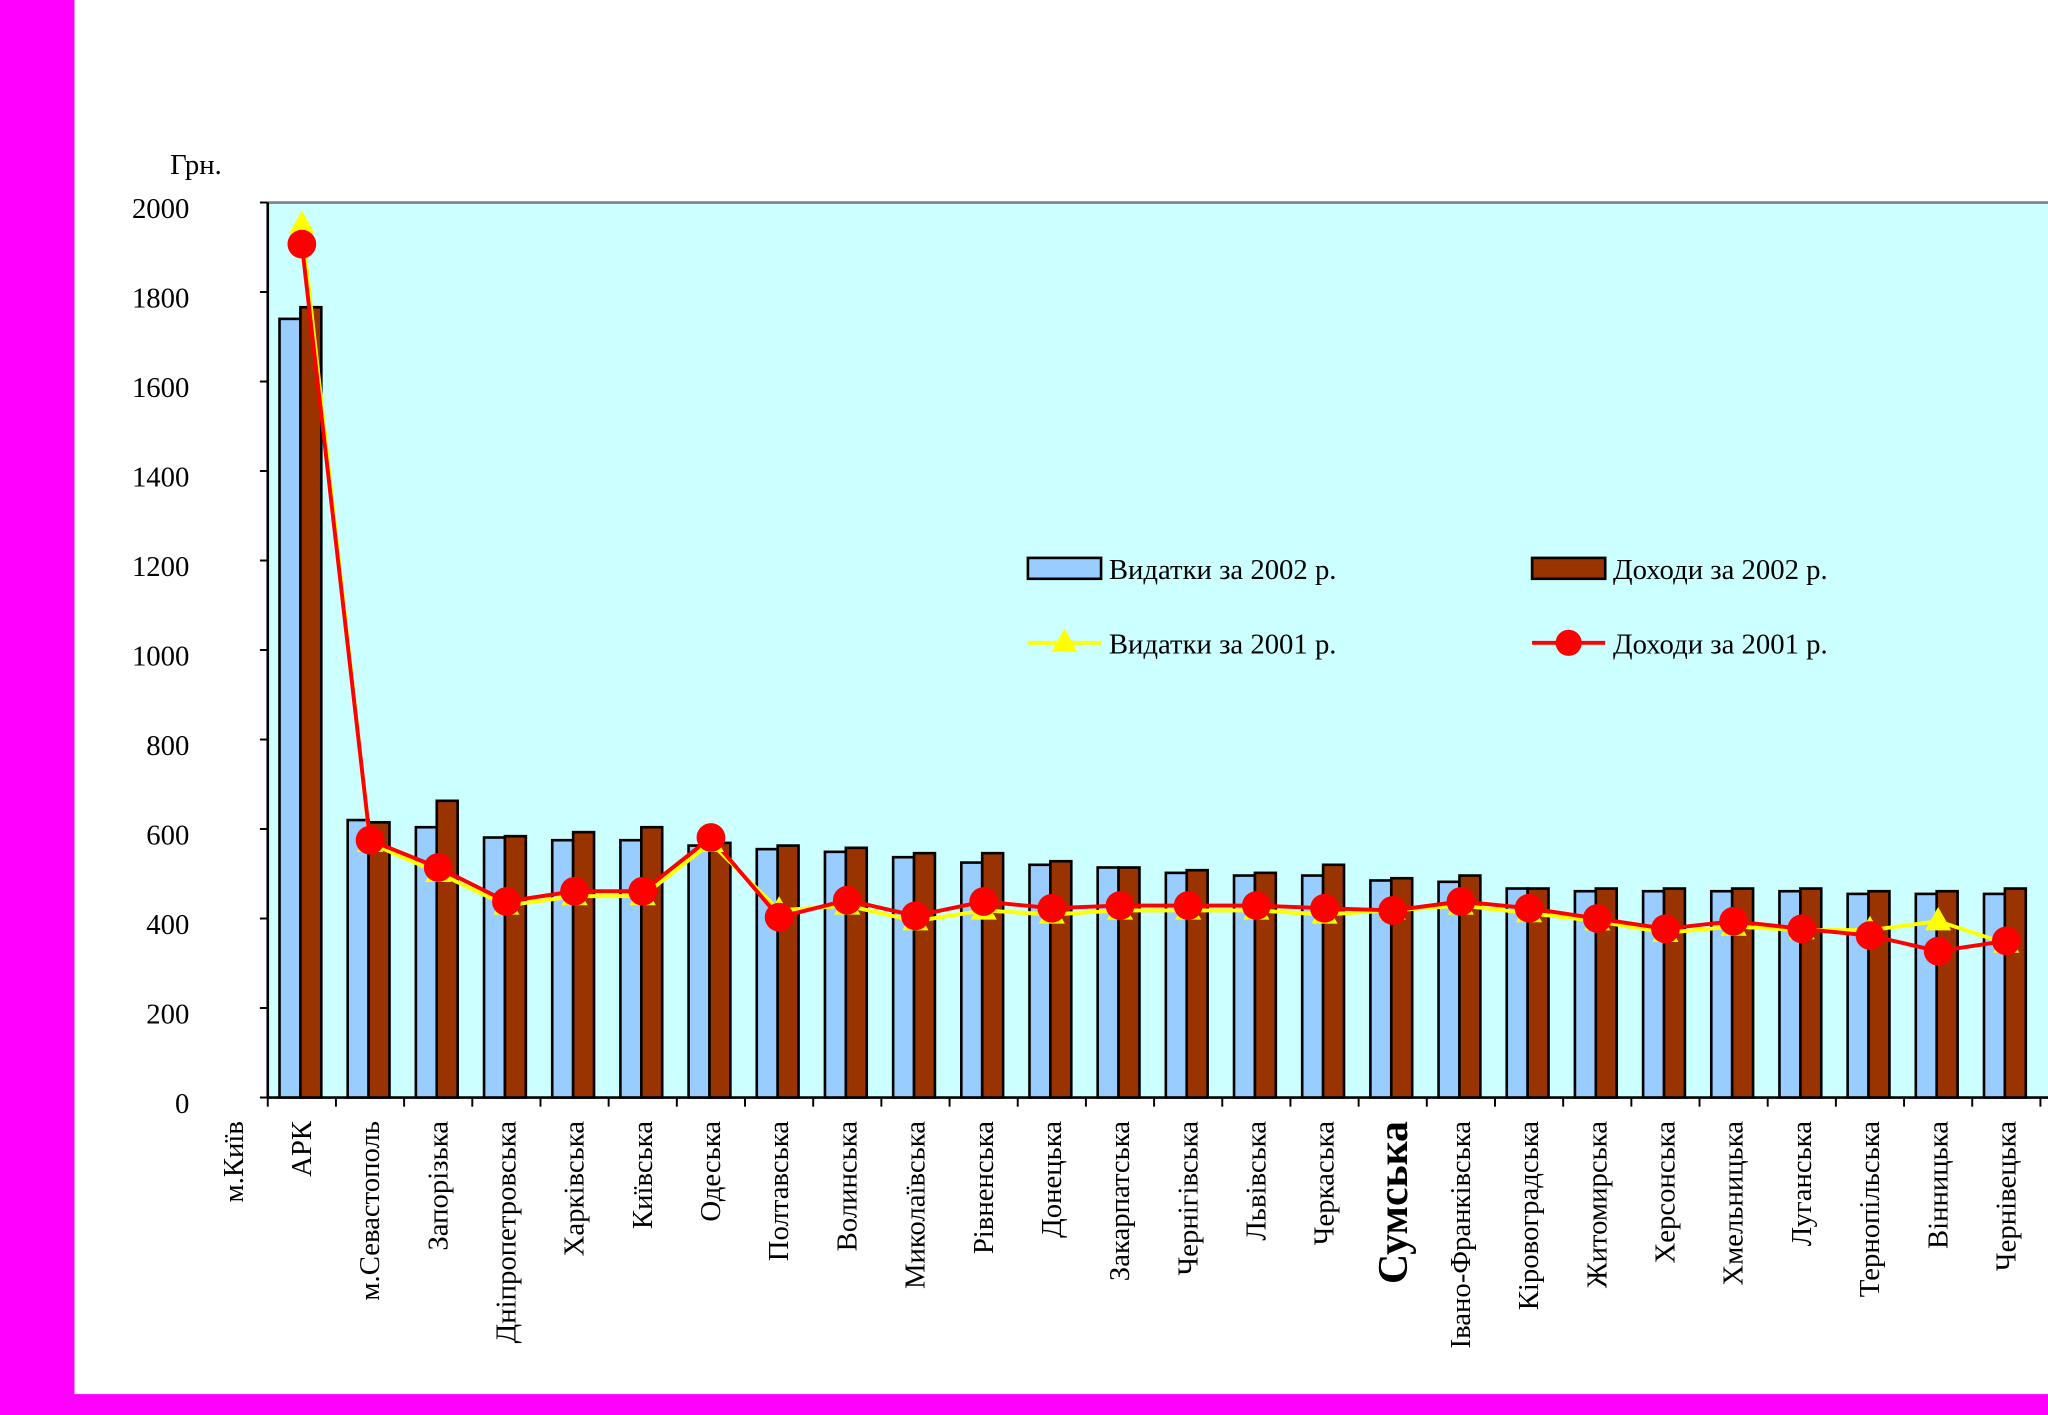 The image size is (2048, 1415). I want to click on y-tick-label: 800, so click(167, 746).